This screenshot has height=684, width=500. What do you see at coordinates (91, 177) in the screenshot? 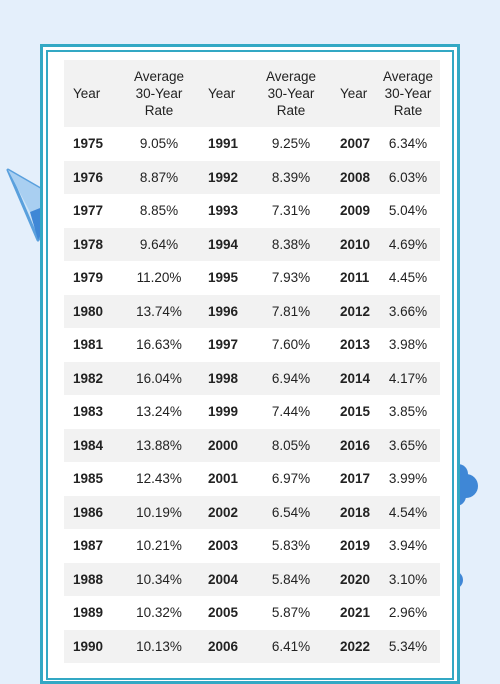
I see `year-cell: 1976` at bounding box center [91, 177].